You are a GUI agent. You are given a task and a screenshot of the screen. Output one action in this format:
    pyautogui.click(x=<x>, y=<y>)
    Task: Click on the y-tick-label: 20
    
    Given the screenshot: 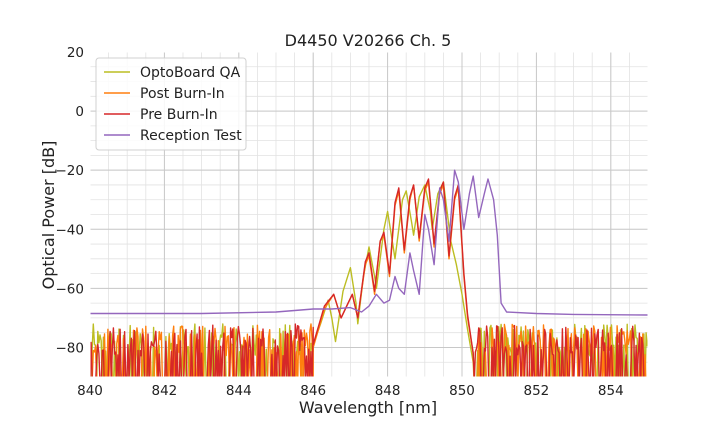 What is the action you would take?
    pyautogui.click(x=75, y=53)
    